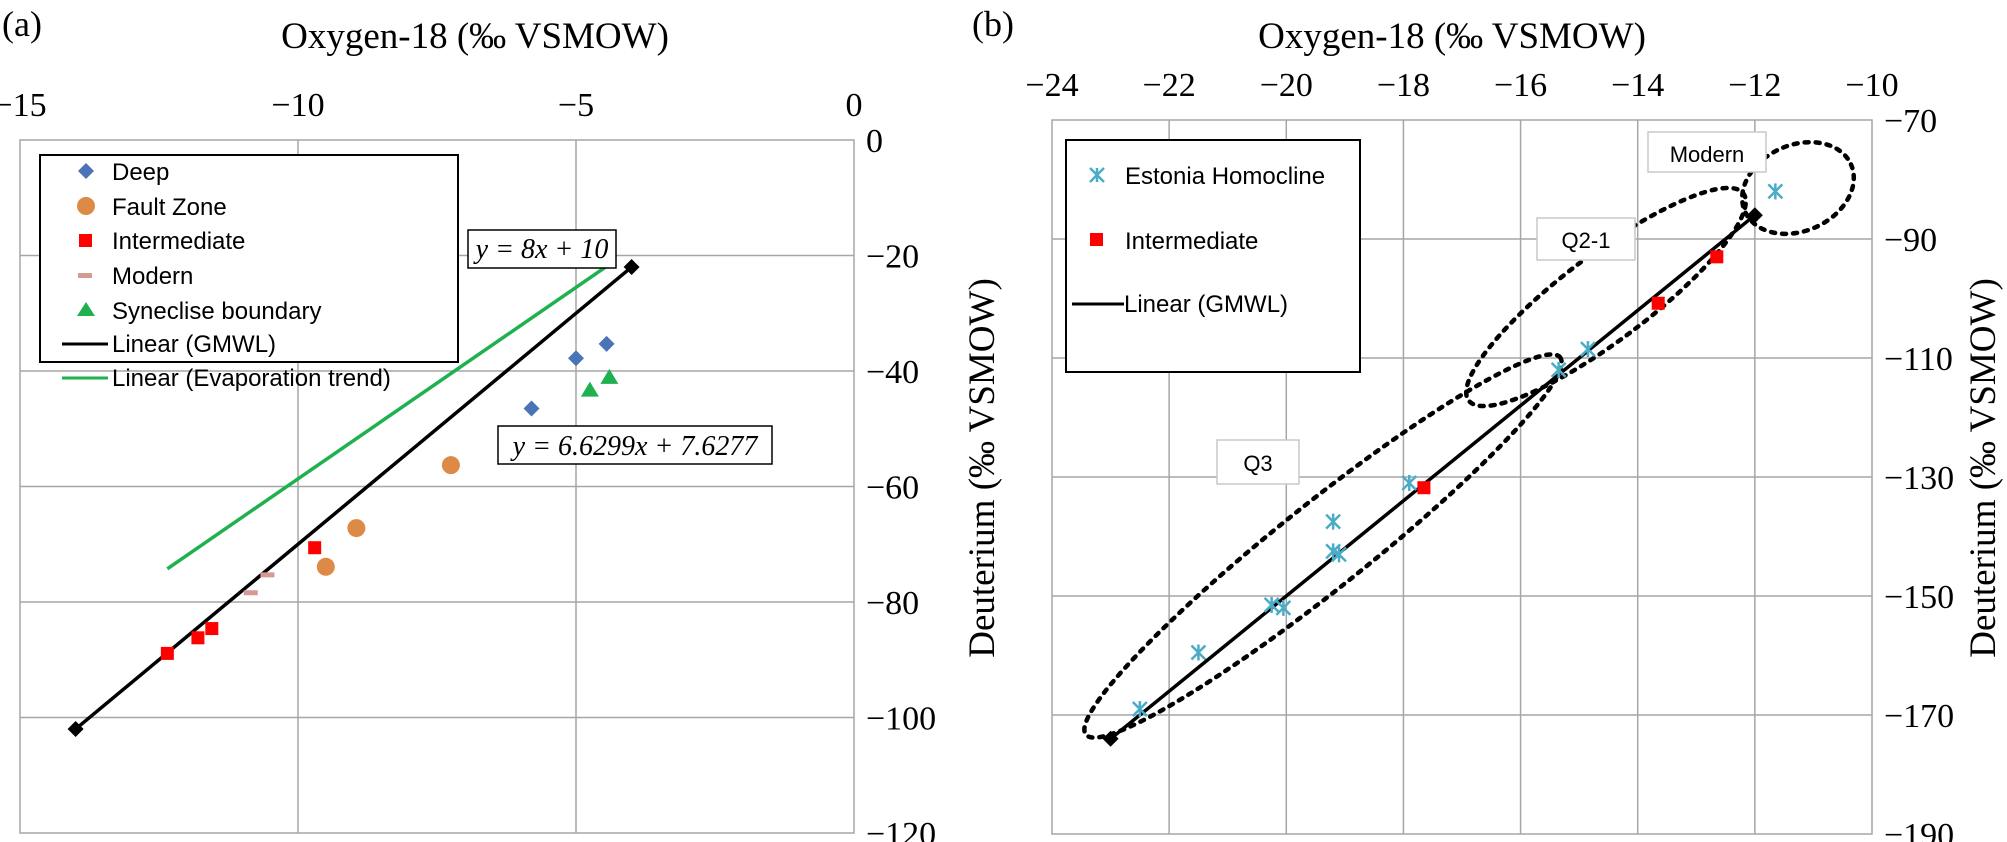 This screenshot has width=2007, height=842. Describe the element at coordinates (1918, 359) in the screenshot. I see `panel-b-y-tick-label: −110` at that location.